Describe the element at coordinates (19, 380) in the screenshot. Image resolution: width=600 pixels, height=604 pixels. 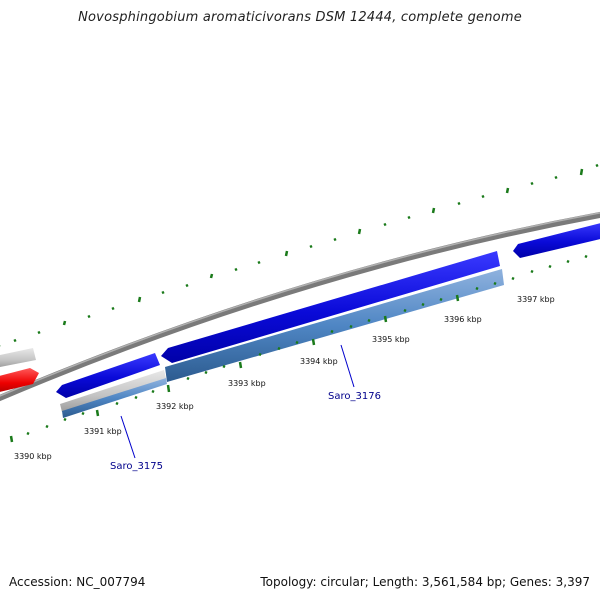
I see `red-feature` at that location.